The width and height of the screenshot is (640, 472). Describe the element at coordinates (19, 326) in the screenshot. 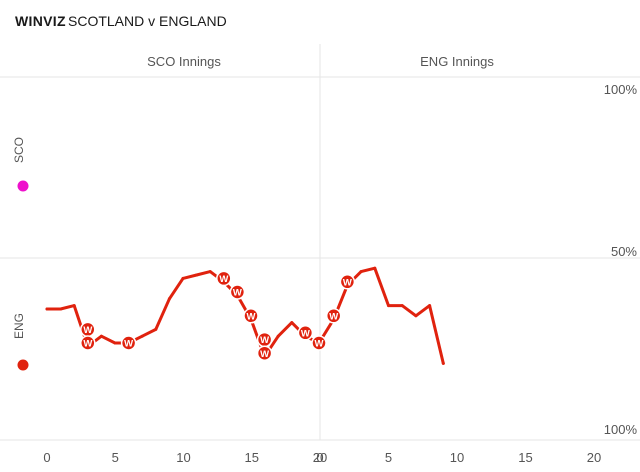

I see `team-label-eng: ENG` at that location.